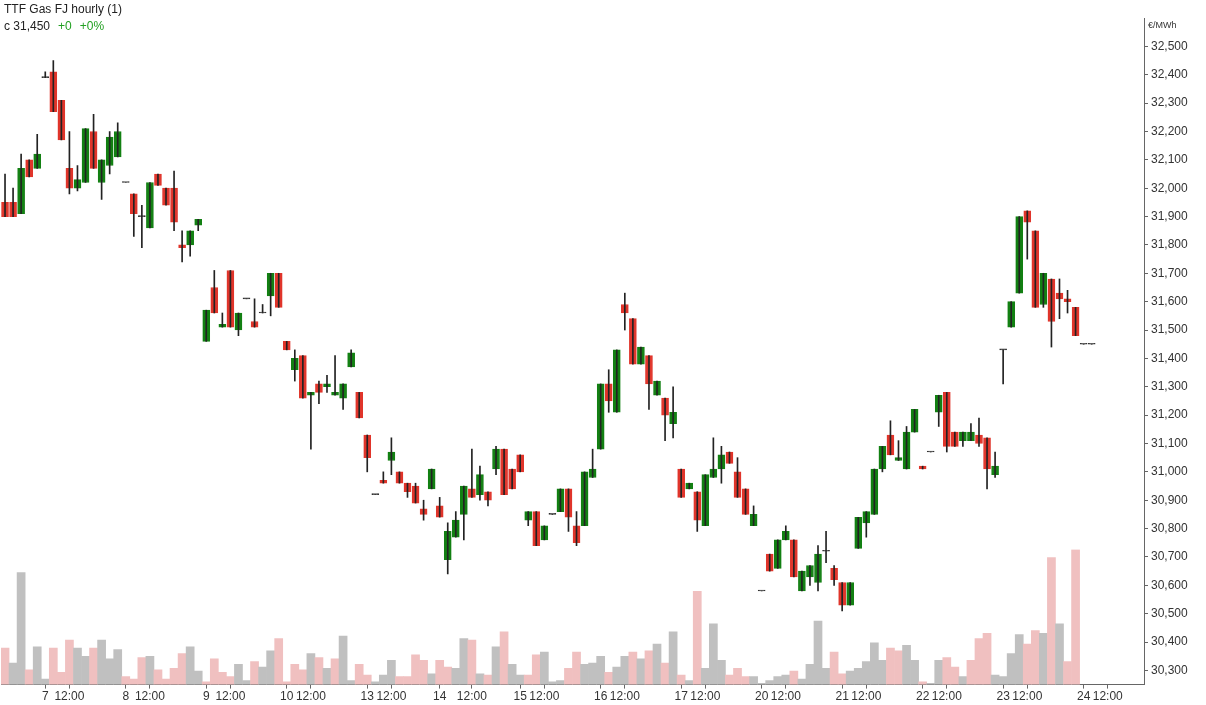  What do you see at coordinates (1170, 442) in the screenshot?
I see `y-tick-label: 31,100` at bounding box center [1170, 442].